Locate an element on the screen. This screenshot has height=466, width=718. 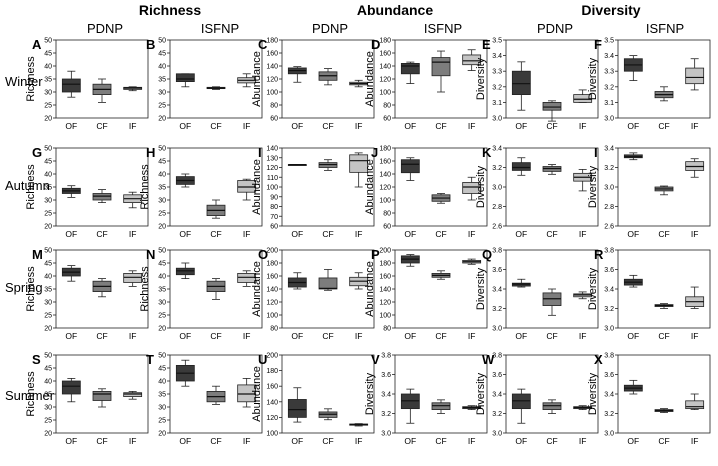
y-tick-label: 3.0 is located at coordinates (609, 434).